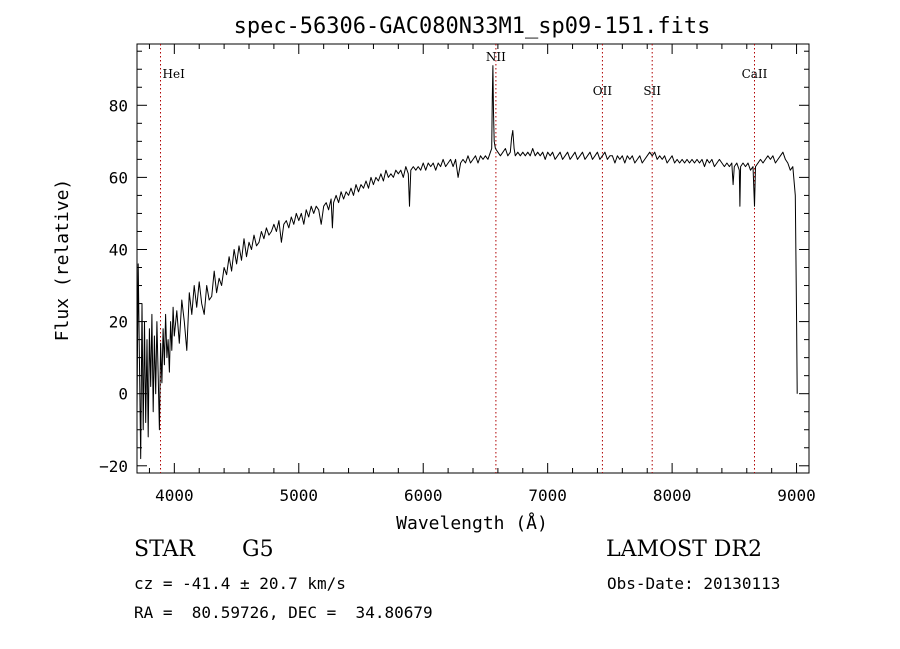 The width and height of the screenshot is (900, 649). Describe the element at coordinates (299, 495) in the screenshot. I see `x-tick-label: 5000` at that location.